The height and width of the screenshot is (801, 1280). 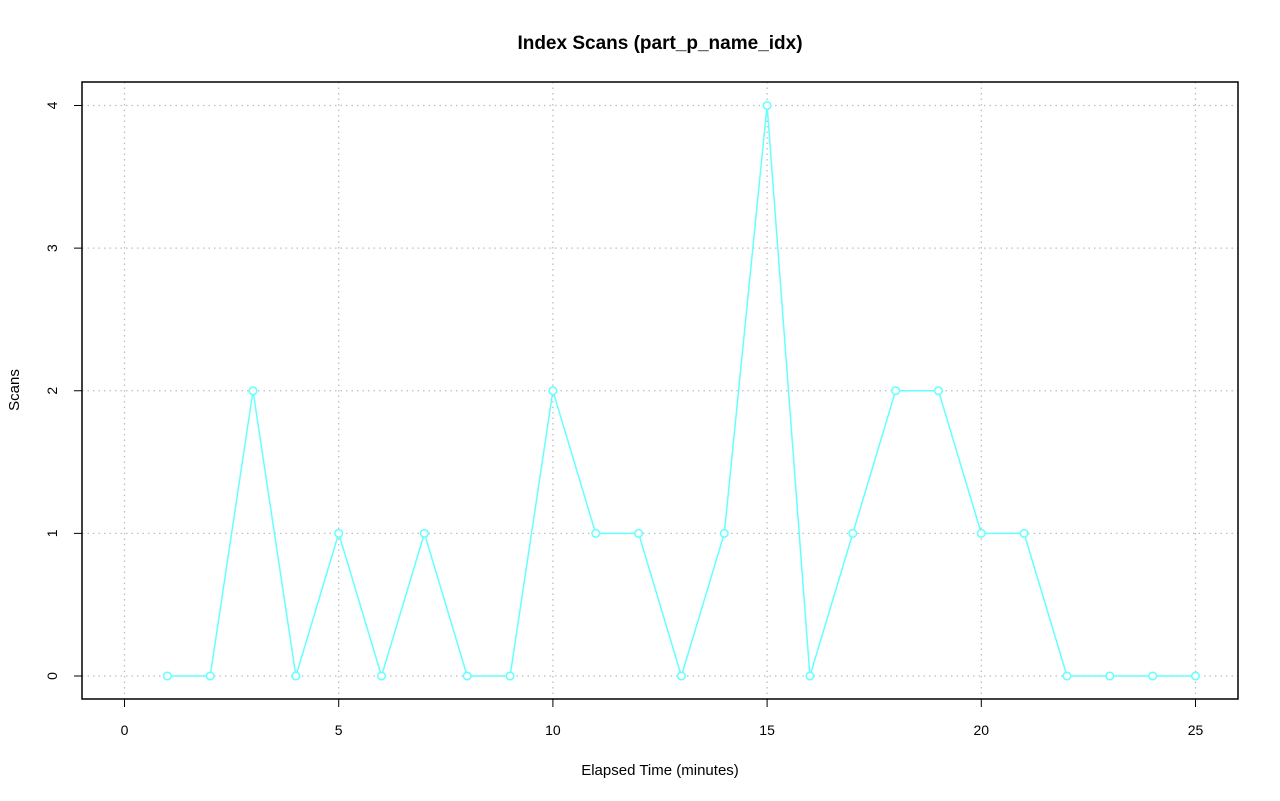 I want to click on y-tick-label: 0, so click(x=52, y=676).